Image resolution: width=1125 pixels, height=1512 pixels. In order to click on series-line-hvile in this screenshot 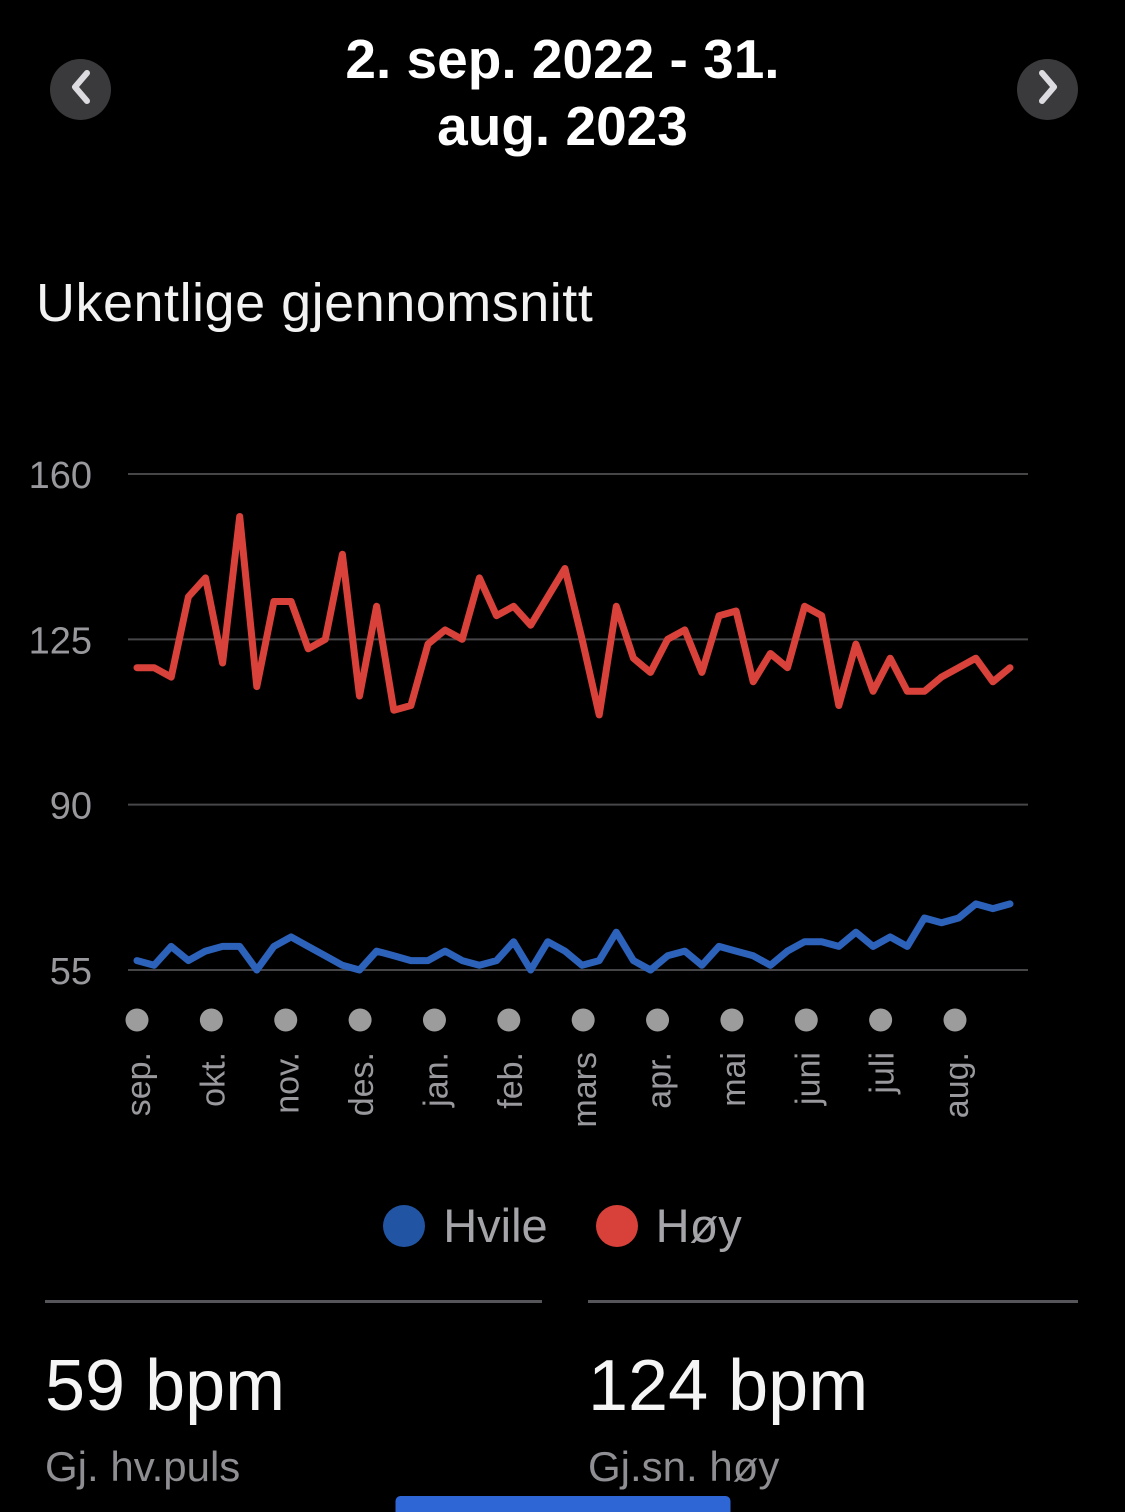, I will do `click(573, 937)`.